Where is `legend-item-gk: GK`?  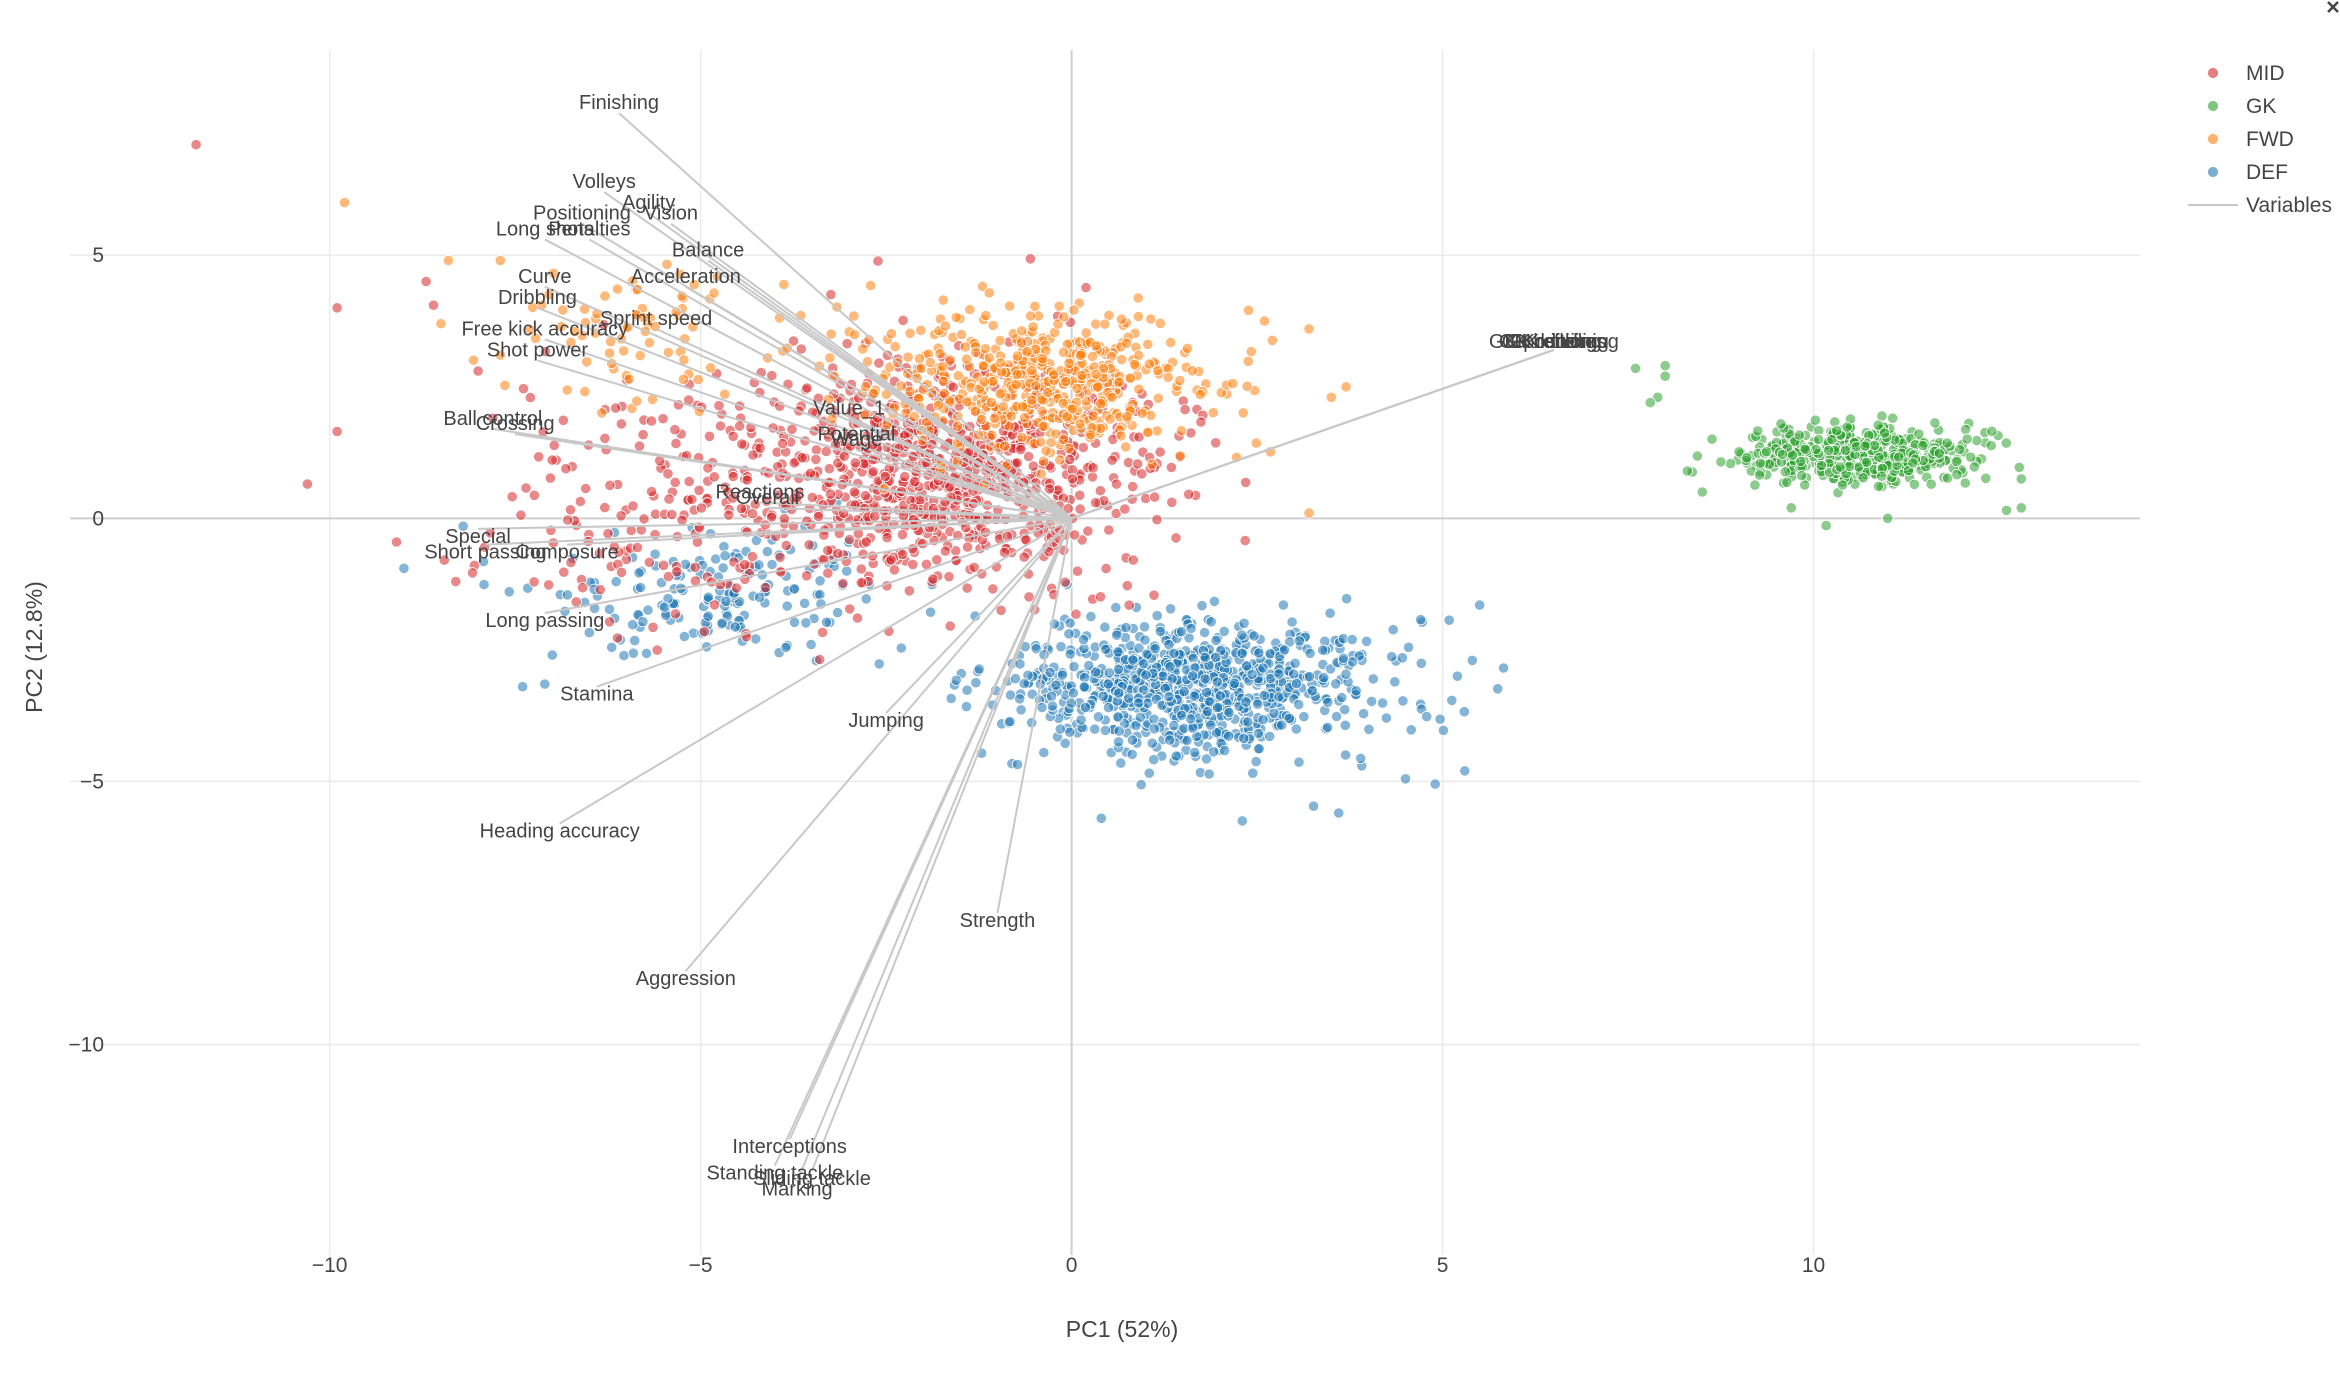
legend-item-gk: GK is located at coordinates (2242, 106).